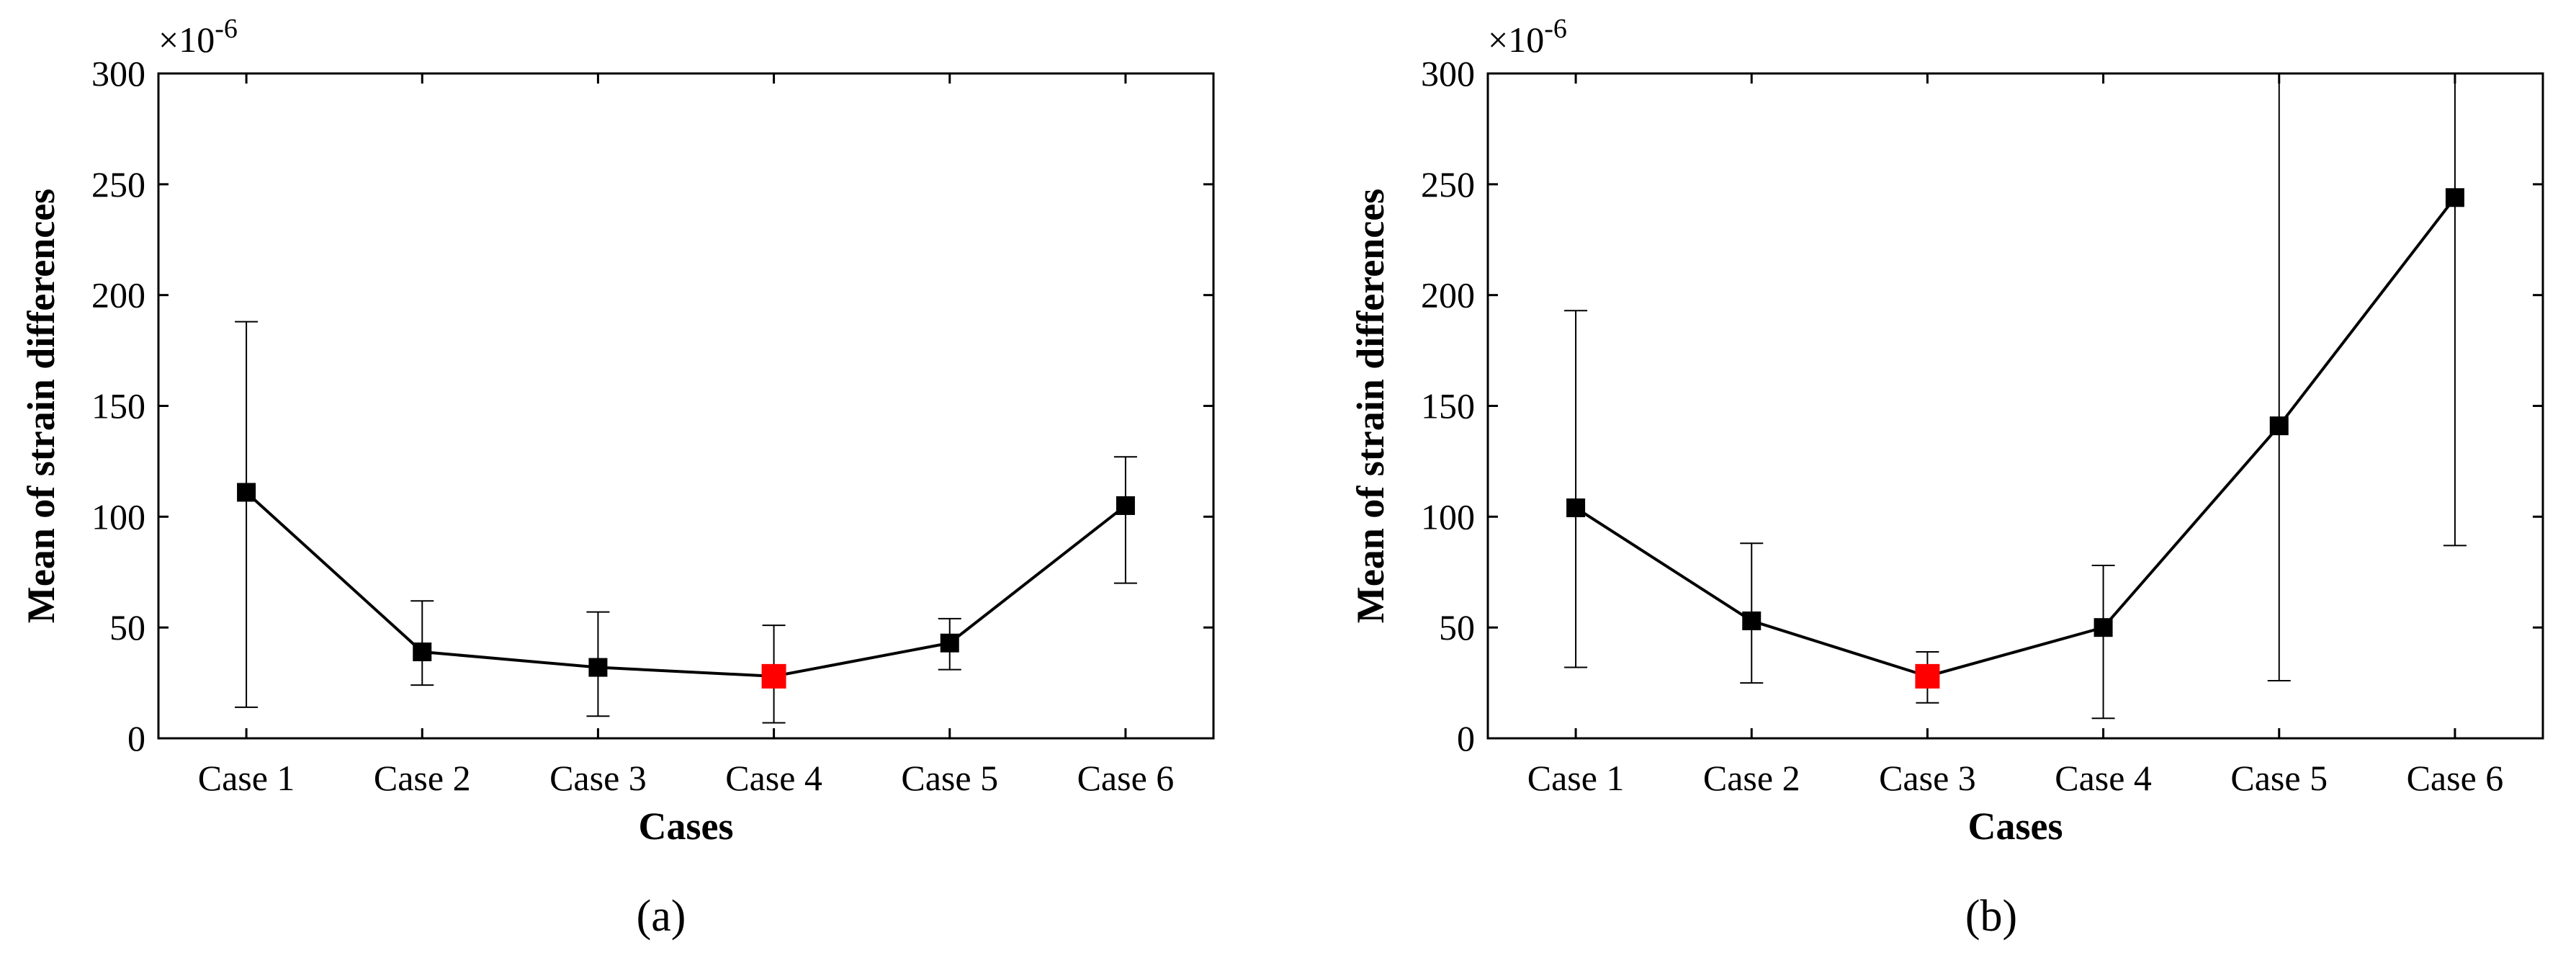 The height and width of the screenshot is (958, 2576). I want to click on series-line, so click(686, 584).